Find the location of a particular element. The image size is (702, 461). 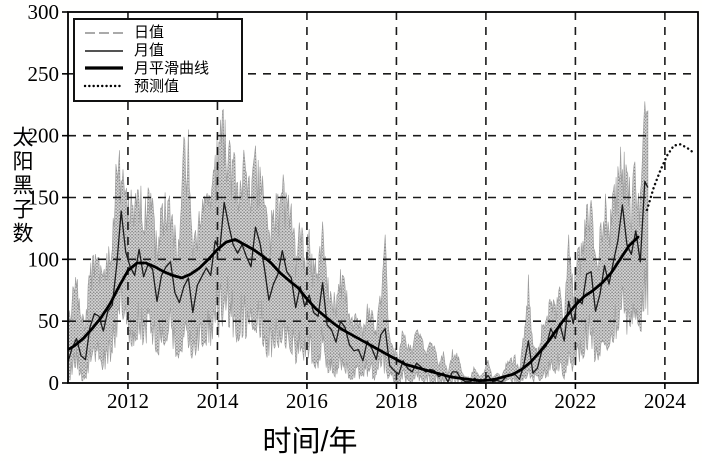

y-tick-label: 0 is located at coordinates (54, 383).